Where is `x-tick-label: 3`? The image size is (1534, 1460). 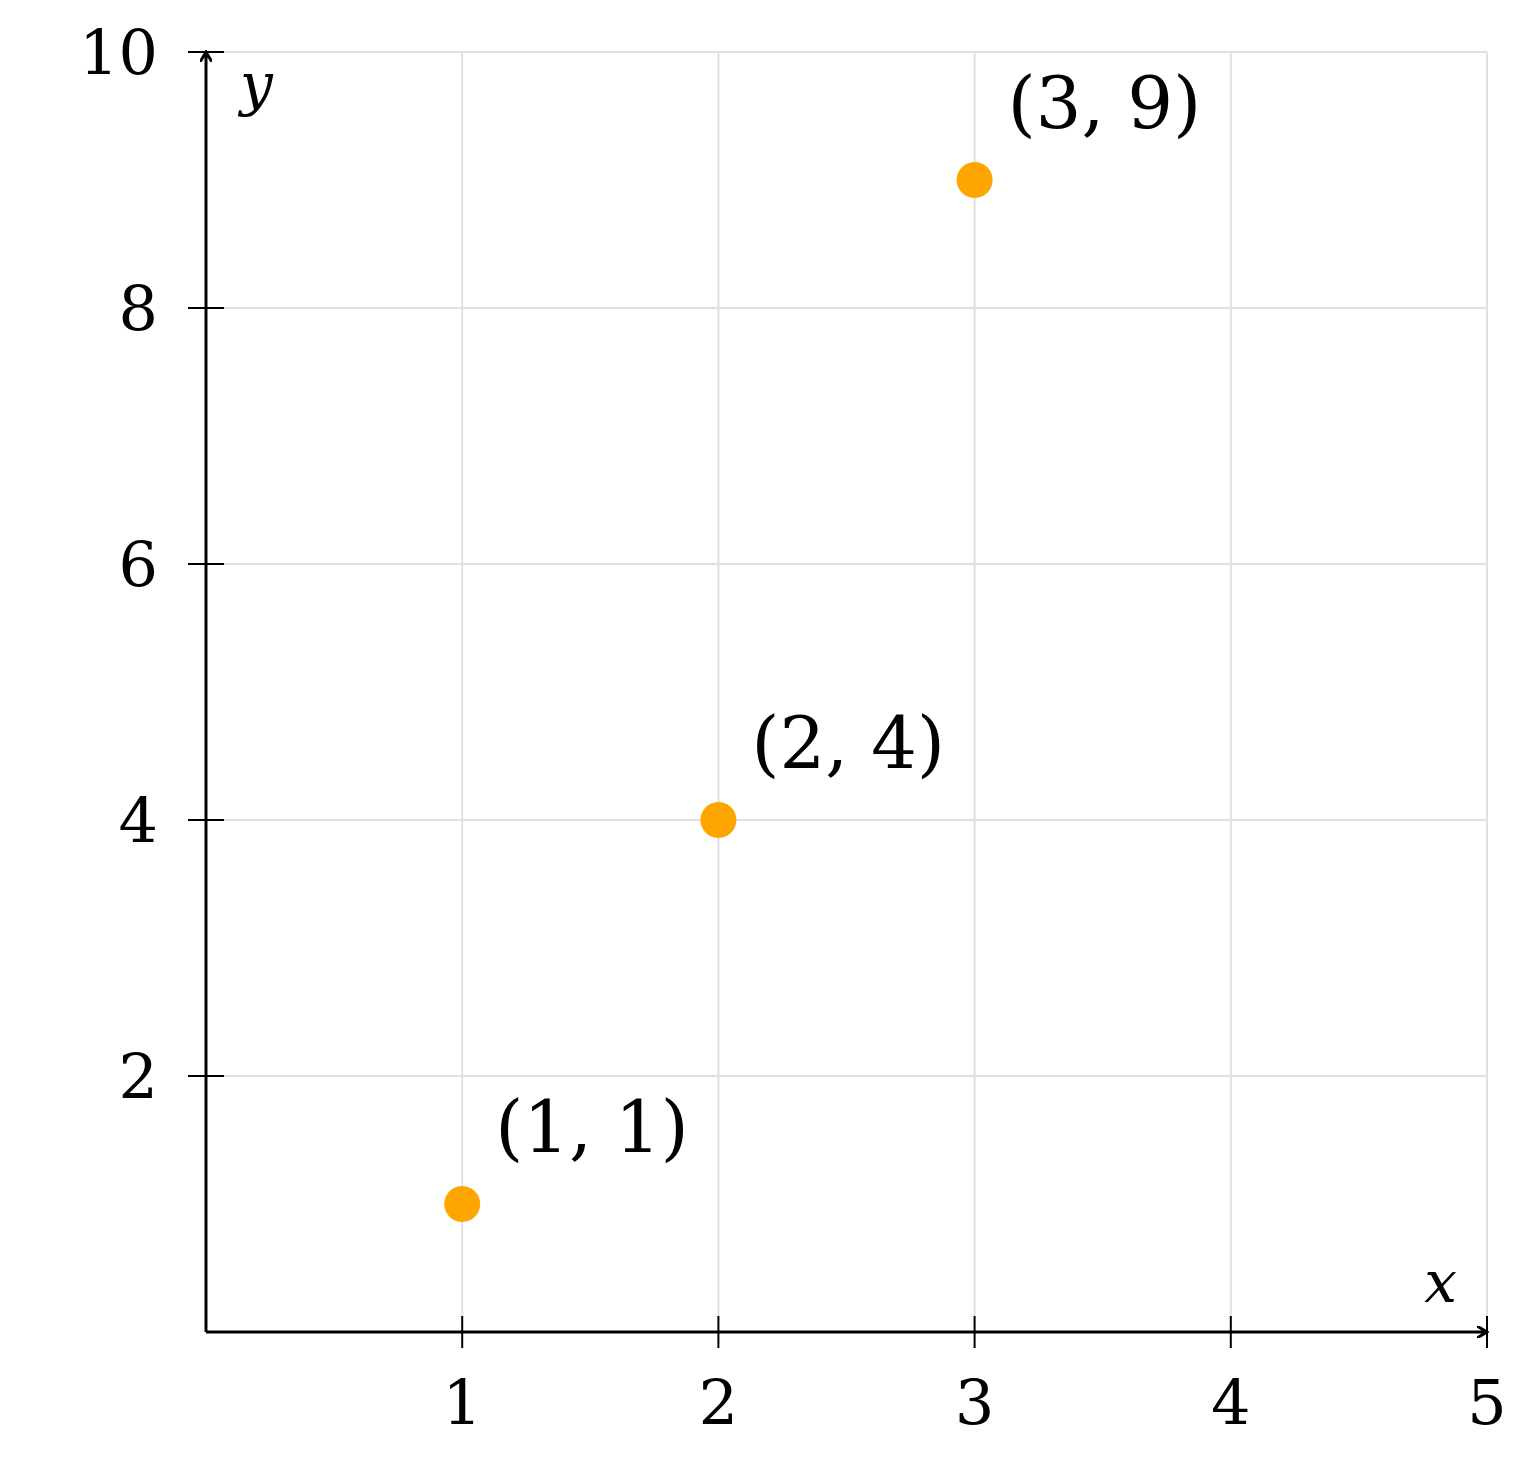 x-tick-label: 3 is located at coordinates (974, 1402).